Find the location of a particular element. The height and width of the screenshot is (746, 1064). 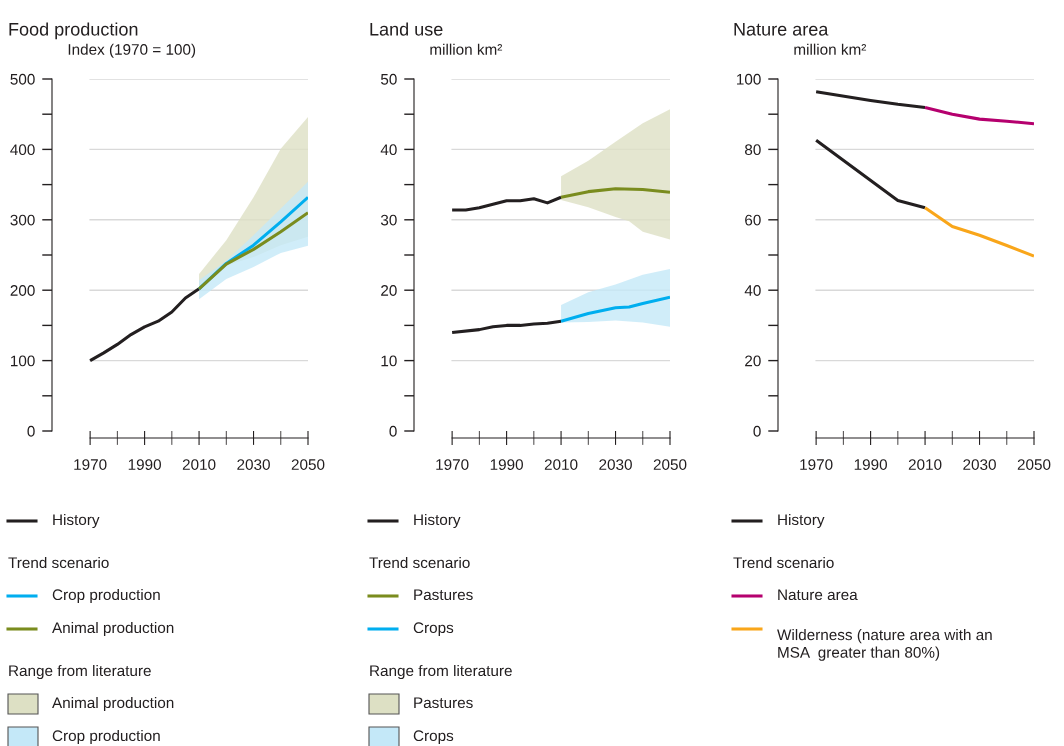

y-tick-label: 300 is located at coordinates (22, 220).